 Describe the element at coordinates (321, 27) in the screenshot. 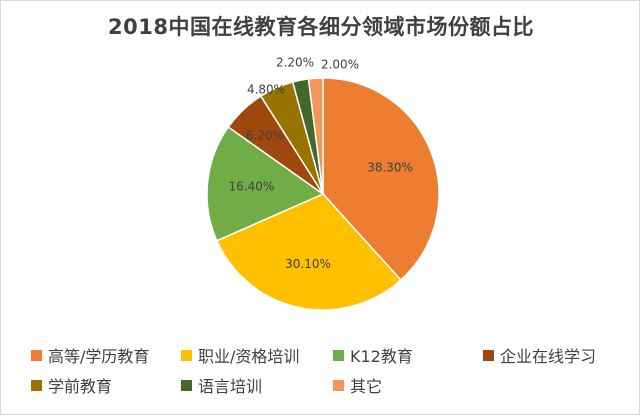

I see `chart-title: 2018中国在线教育各细分领域市场份额占比` at that location.